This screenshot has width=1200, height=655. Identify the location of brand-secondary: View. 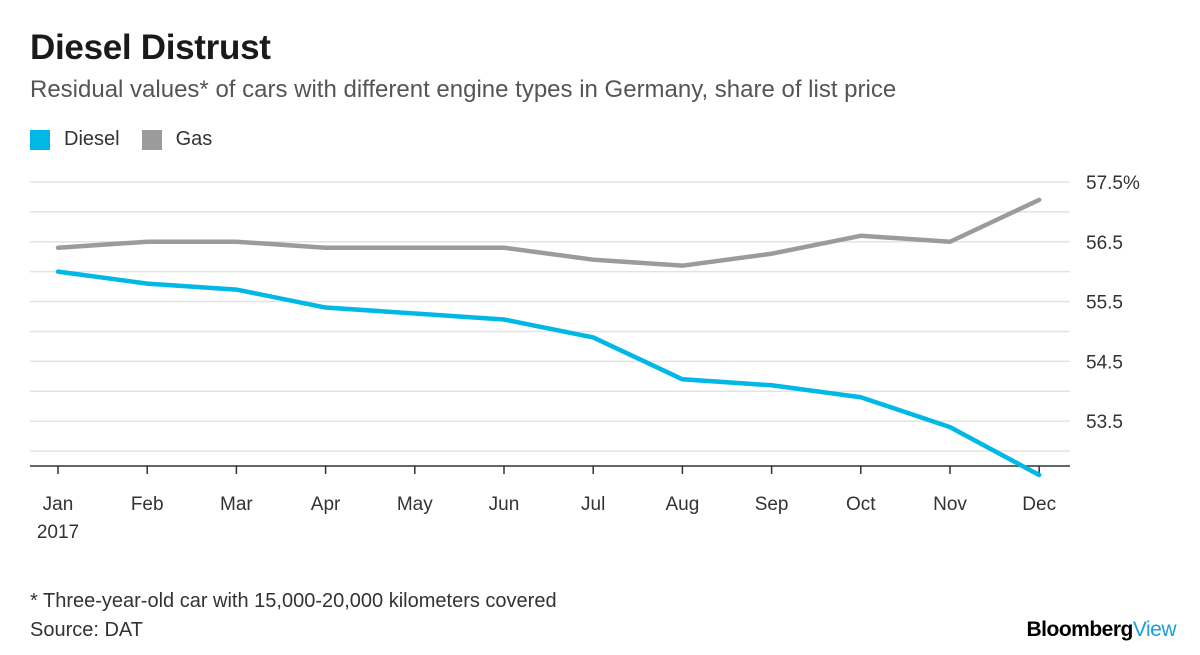
(1154, 629).